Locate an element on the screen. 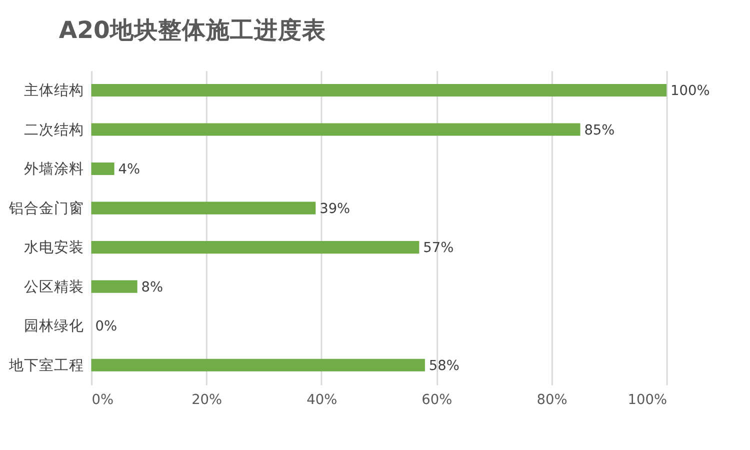 This screenshot has height=450, width=750. x-tick-label: 60% is located at coordinates (437, 400).